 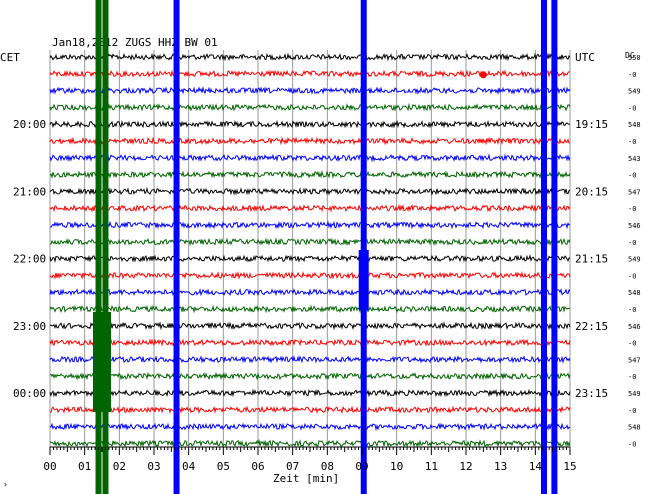 What do you see at coordinates (500, 466) in the screenshot?
I see `x-tick-label: 13` at bounding box center [500, 466].